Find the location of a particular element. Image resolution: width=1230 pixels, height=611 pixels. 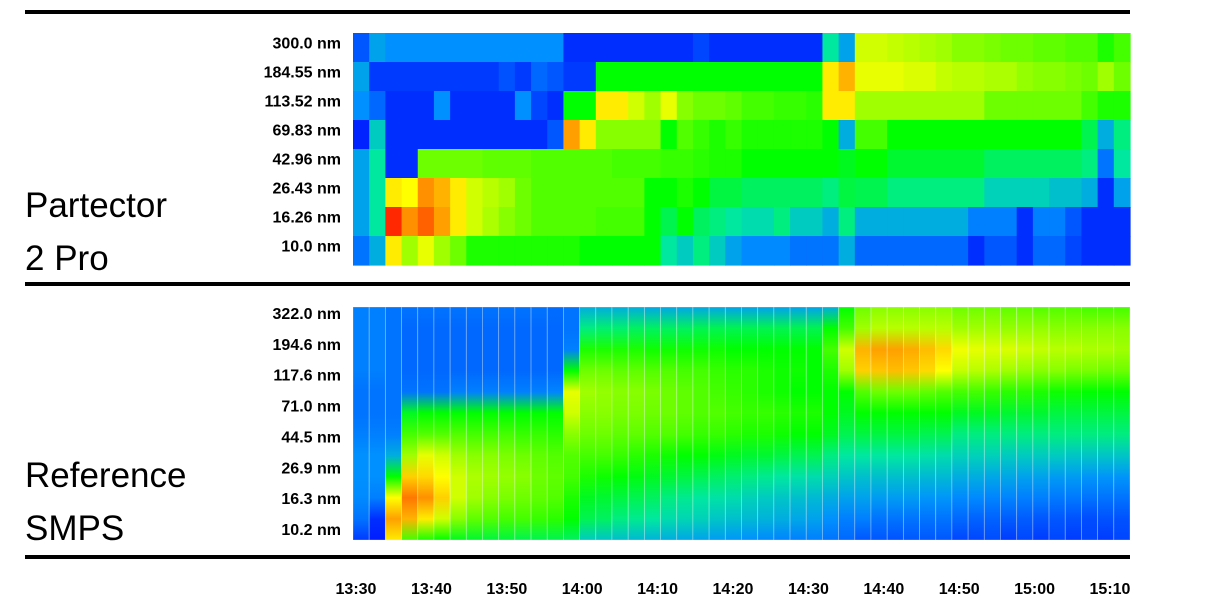

y-tick-label: 10.2 nm is located at coordinates (311, 530).